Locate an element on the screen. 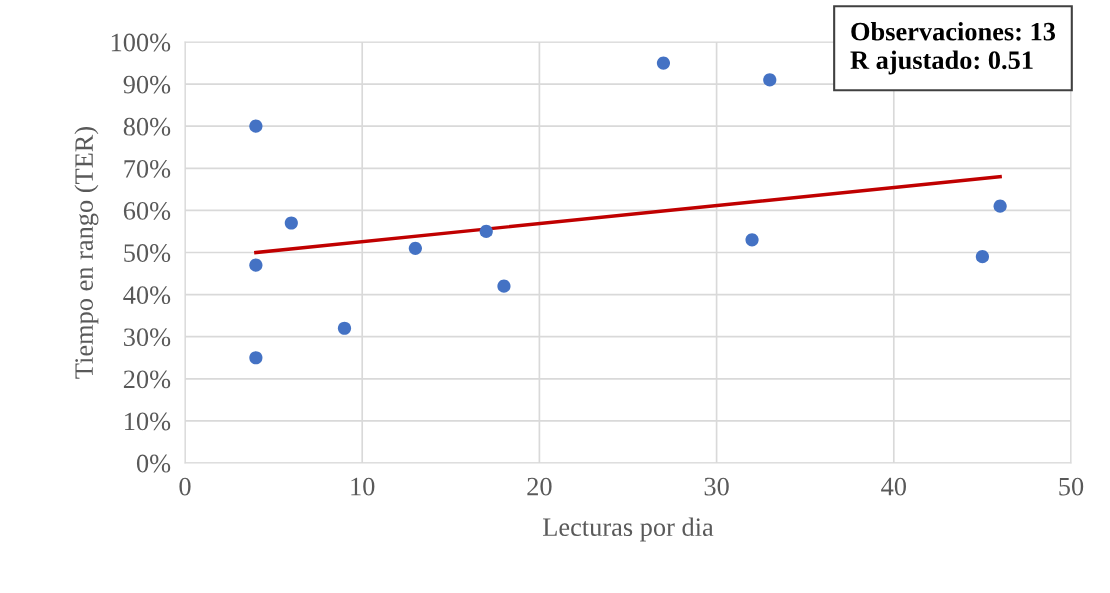 The width and height of the screenshot is (1110, 593). x-tick-label: 30 is located at coordinates (716, 486).